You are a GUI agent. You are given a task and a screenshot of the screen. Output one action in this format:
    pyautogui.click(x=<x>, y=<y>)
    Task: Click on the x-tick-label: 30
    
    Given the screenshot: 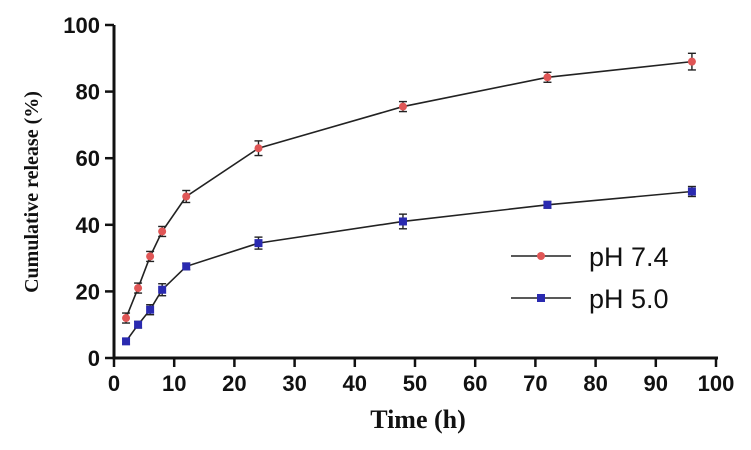 What is the action you would take?
    pyautogui.click(x=294, y=383)
    